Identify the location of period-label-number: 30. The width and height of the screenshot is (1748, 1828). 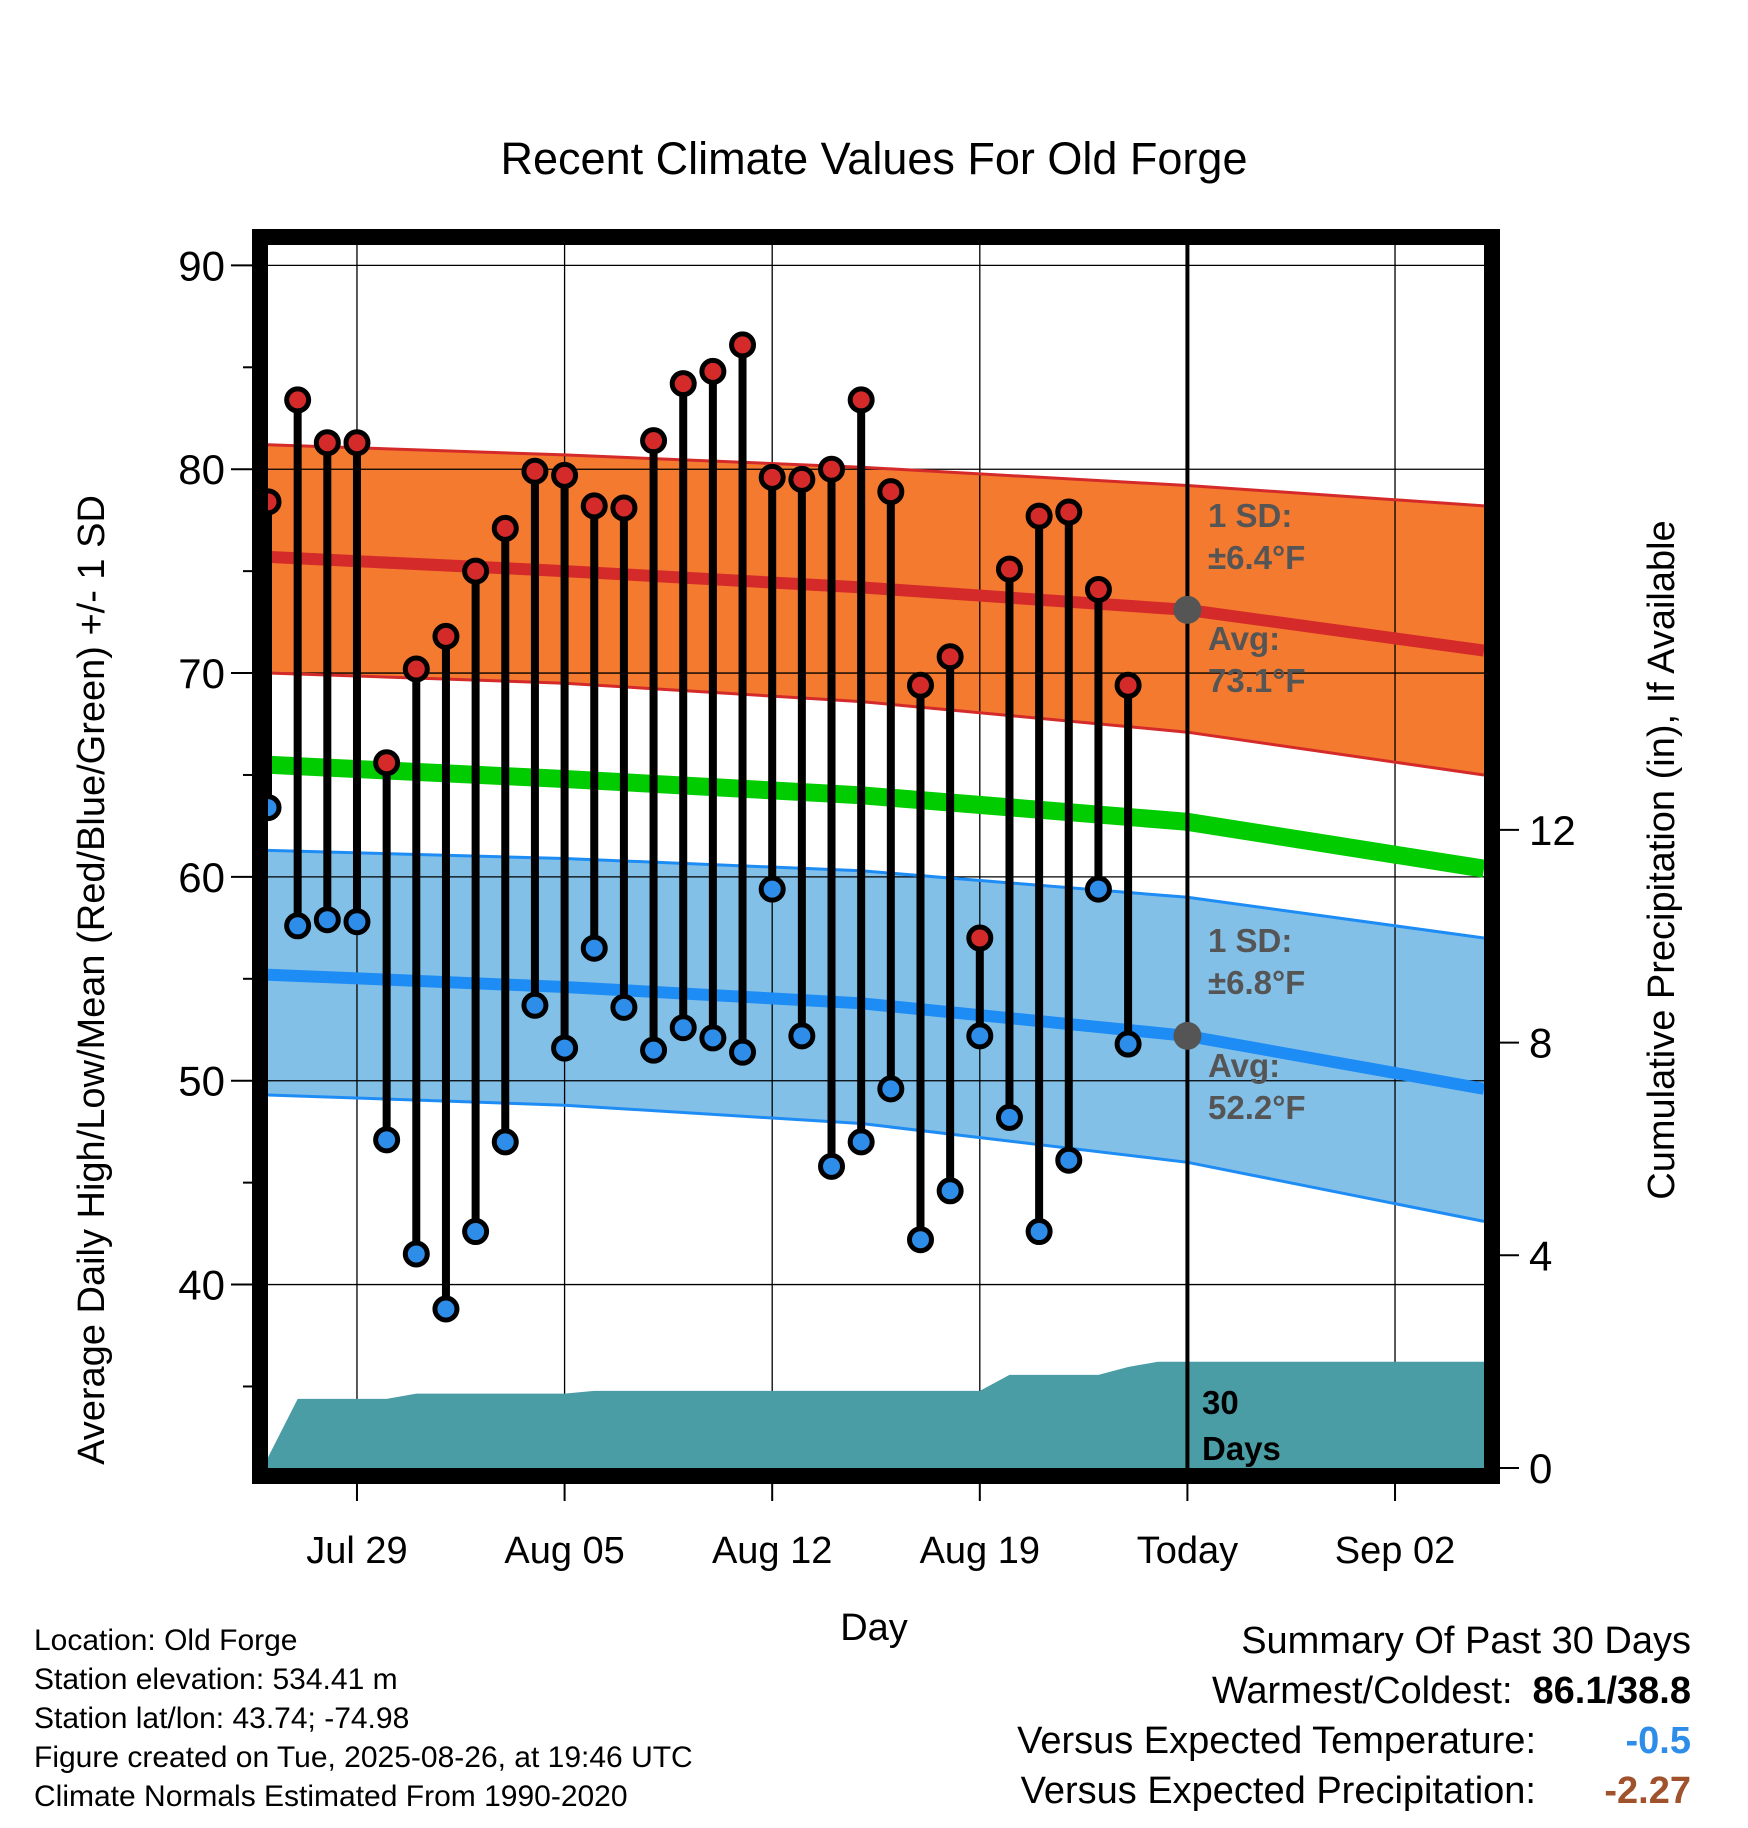
(1220, 1402).